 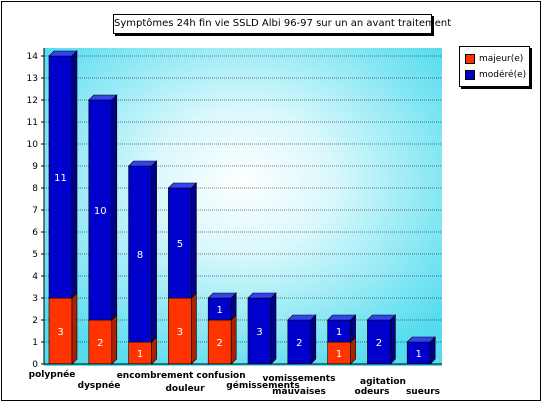 I want to click on legend-item-major: majeur(e), so click(x=494, y=59).